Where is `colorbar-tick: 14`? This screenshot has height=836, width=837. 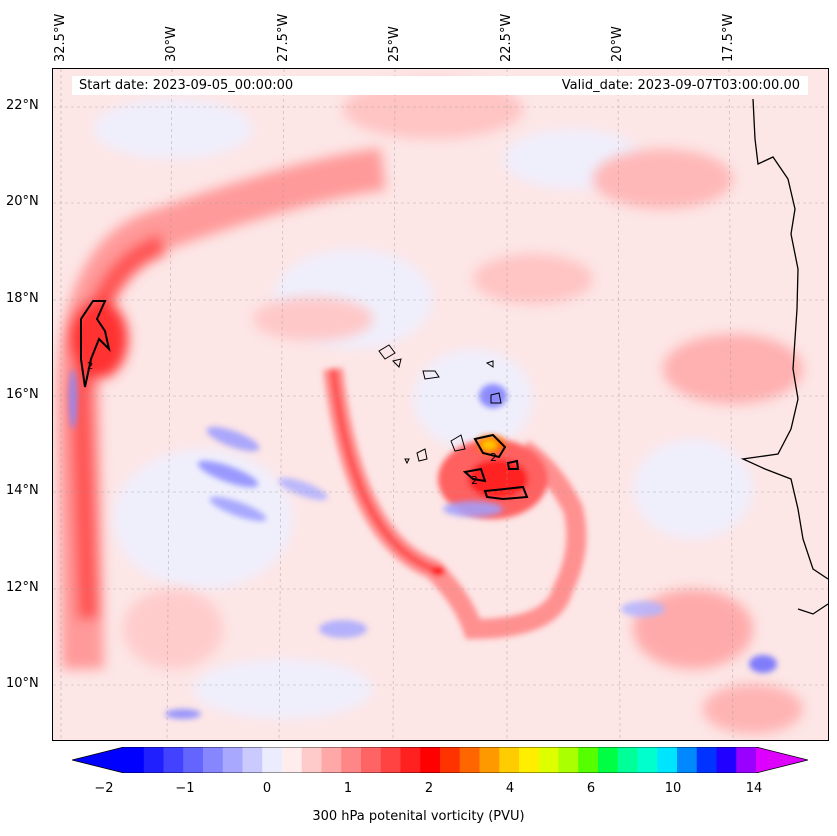
colorbar-tick: 14 is located at coordinates (754, 788).